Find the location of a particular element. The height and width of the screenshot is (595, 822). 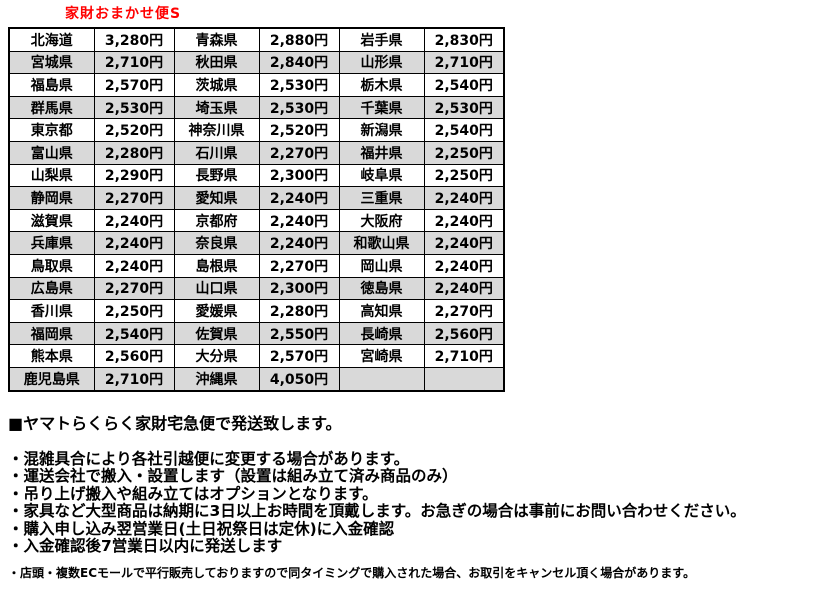

price-cell: 4,050円 is located at coordinates (299, 379).